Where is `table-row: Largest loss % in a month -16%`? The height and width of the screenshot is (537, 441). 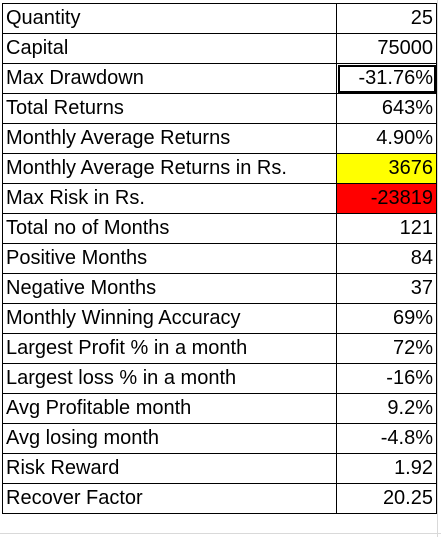
table-row: Largest loss % in a month -16% is located at coordinates (219, 378).